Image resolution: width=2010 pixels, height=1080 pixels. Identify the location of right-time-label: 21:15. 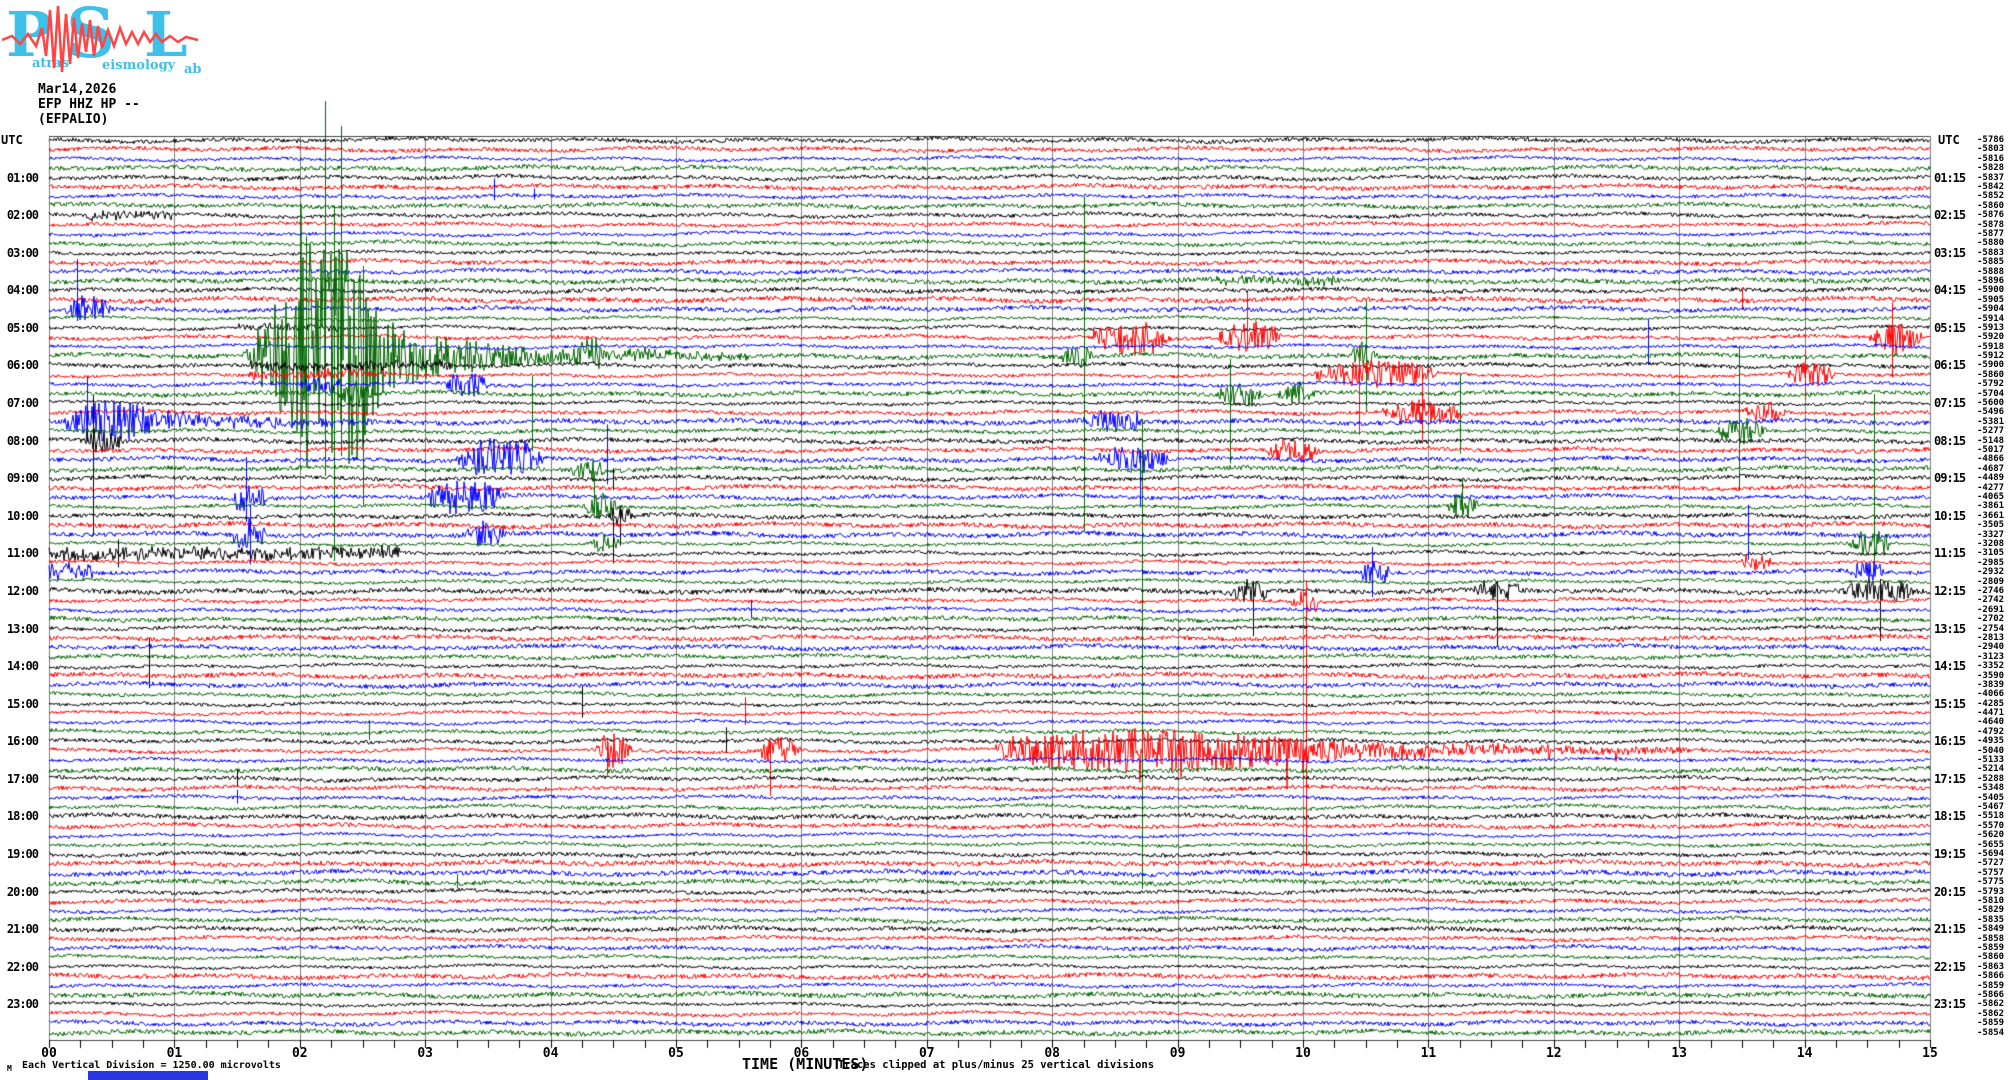
(1950, 929).